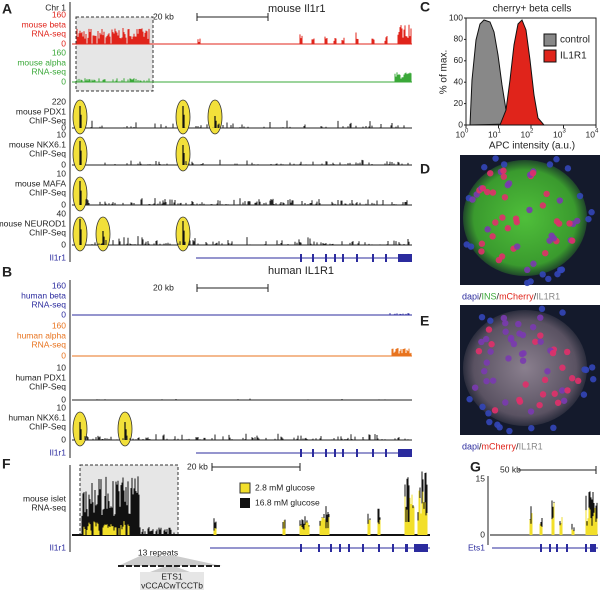 The image size is (600, 590). Describe the element at coordinates (40, 183) in the screenshot. I see `track-label: mouse MAFA` at that location.